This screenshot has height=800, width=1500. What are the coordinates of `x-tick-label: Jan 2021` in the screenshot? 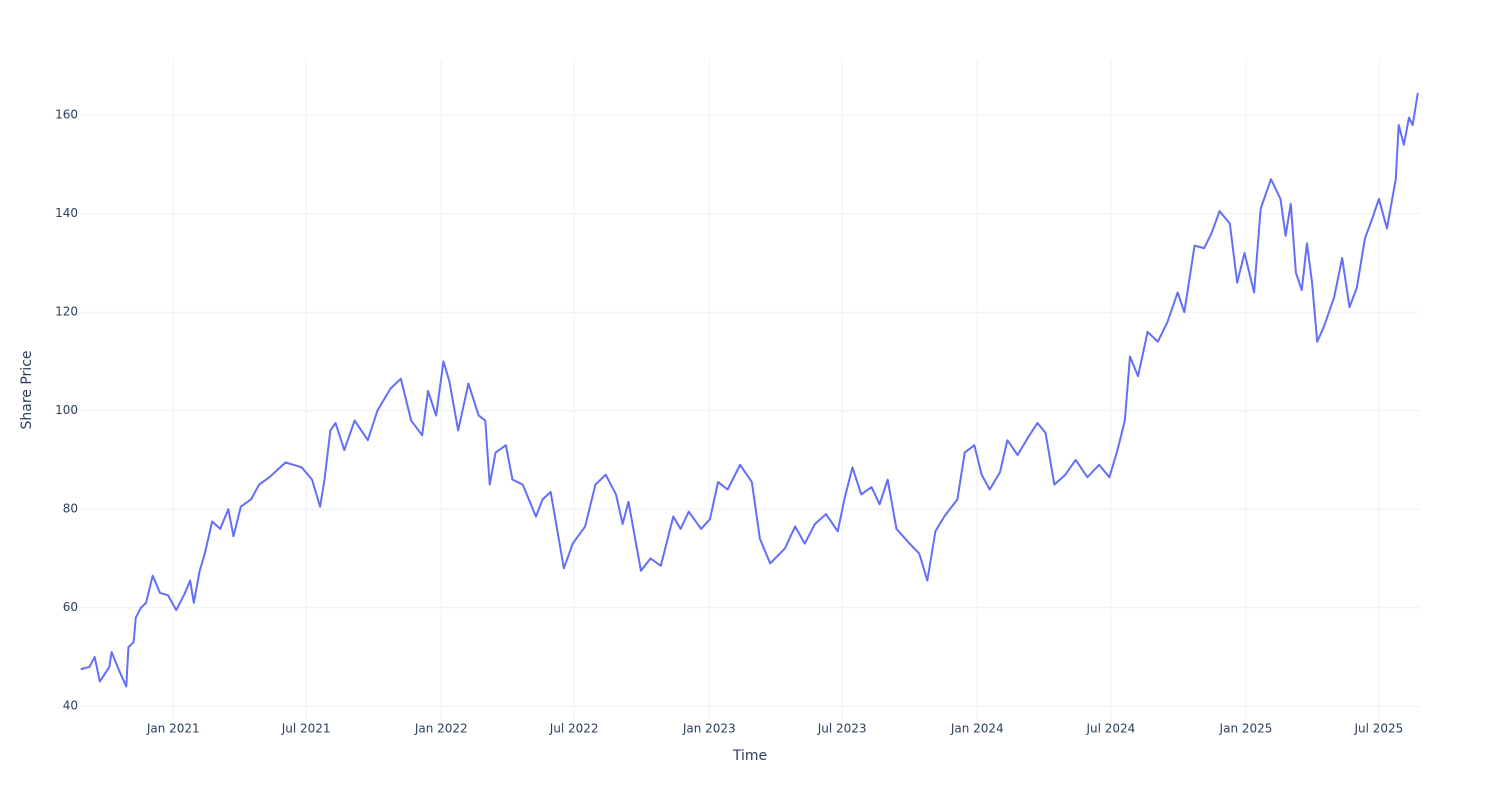 It's located at (173, 729).